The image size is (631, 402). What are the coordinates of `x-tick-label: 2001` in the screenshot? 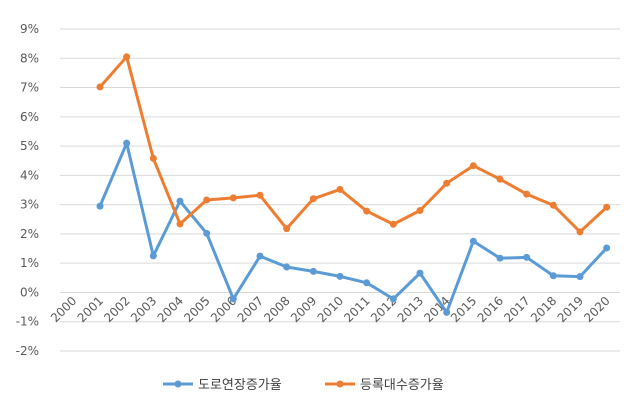 It's located at (90, 309).